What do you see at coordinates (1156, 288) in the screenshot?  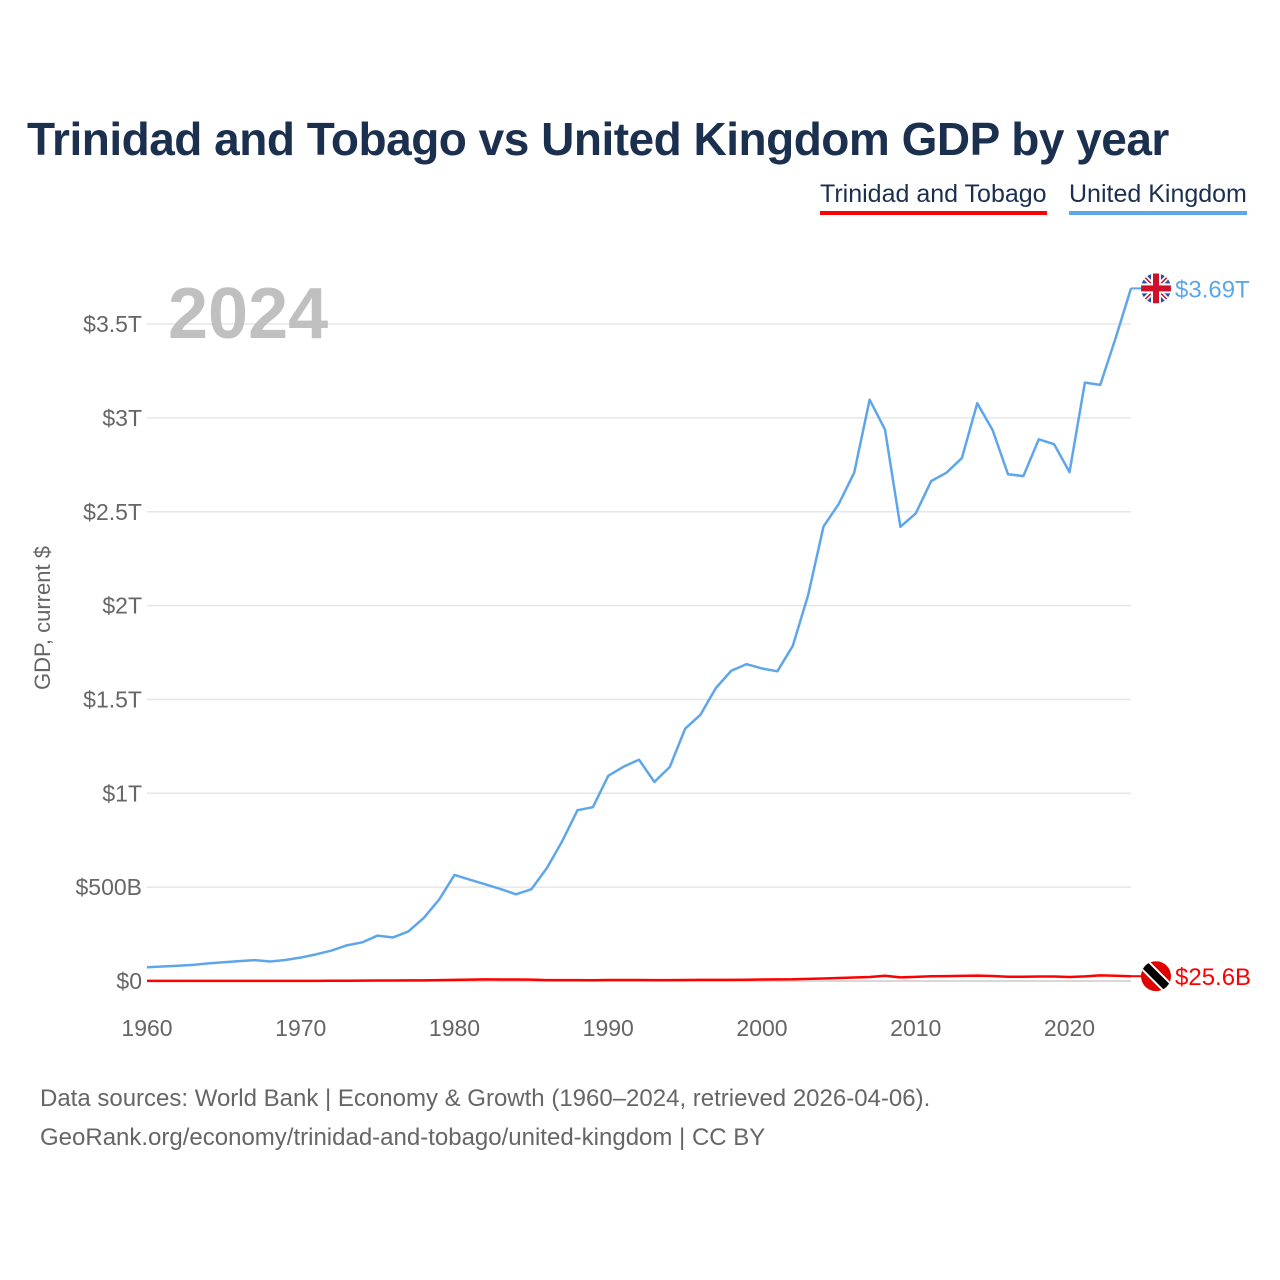 I see `uk-flag-icon` at bounding box center [1156, 288].